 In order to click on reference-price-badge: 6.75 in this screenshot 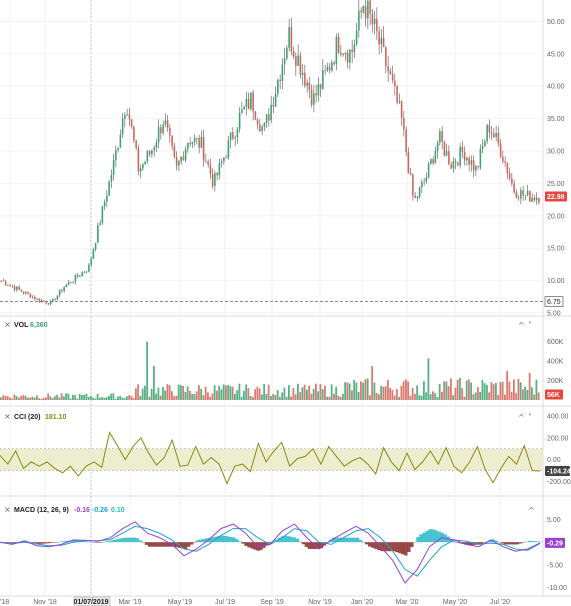, I will do `click(554, 301)`.